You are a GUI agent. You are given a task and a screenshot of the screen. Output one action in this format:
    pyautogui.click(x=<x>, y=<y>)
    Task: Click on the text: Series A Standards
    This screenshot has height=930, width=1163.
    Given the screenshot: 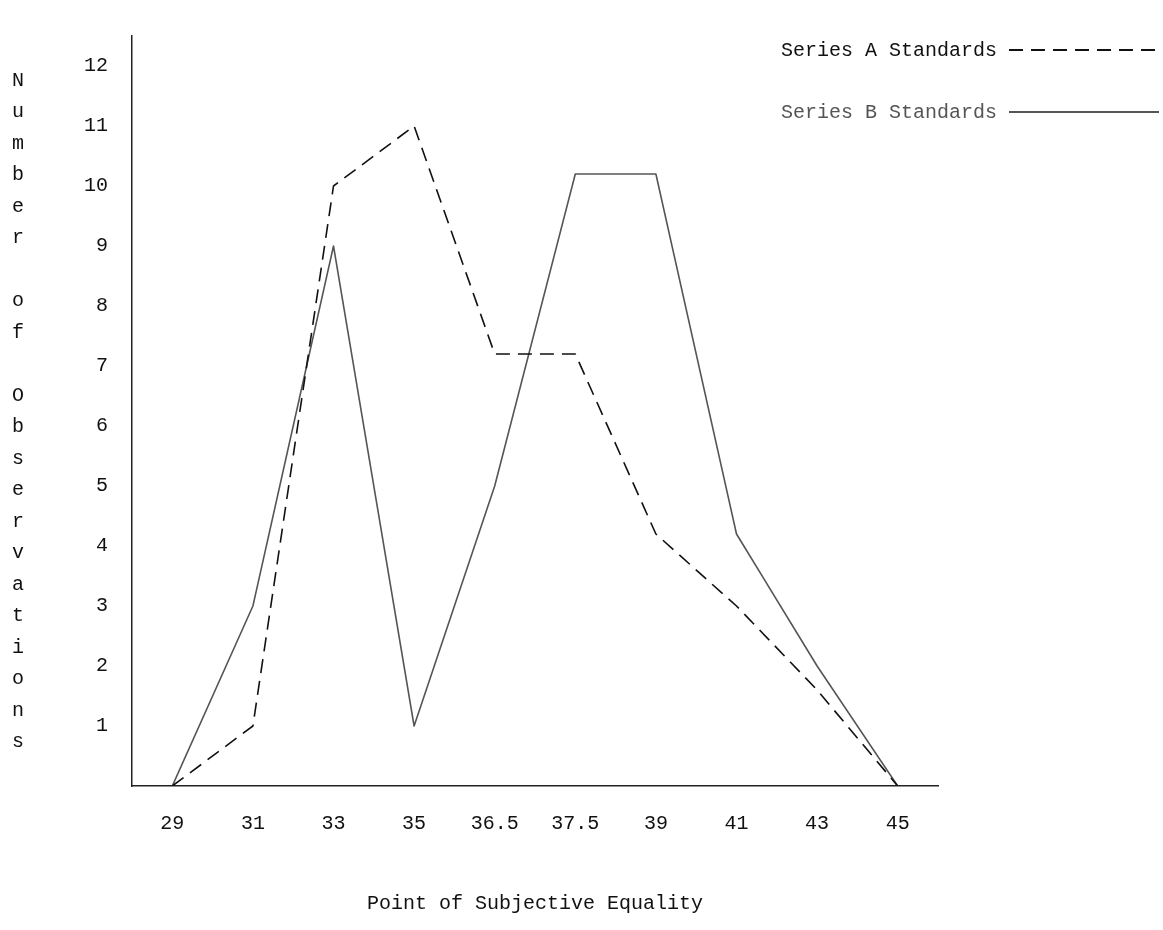 What is the action you would take?
    pyautogui.click(x=888, y=50)
    